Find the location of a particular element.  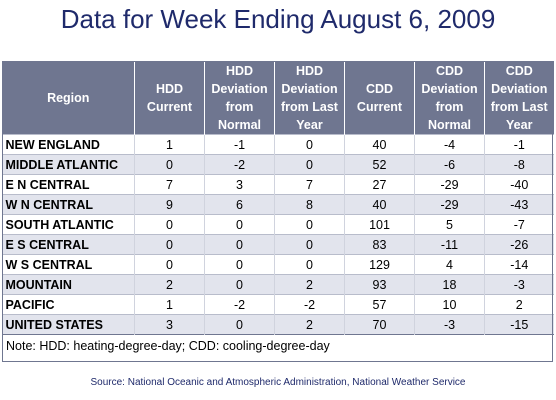

table-row: E S CENTRAL 0 0 0 83 -11 -26 is located at coordinates (278, 244).